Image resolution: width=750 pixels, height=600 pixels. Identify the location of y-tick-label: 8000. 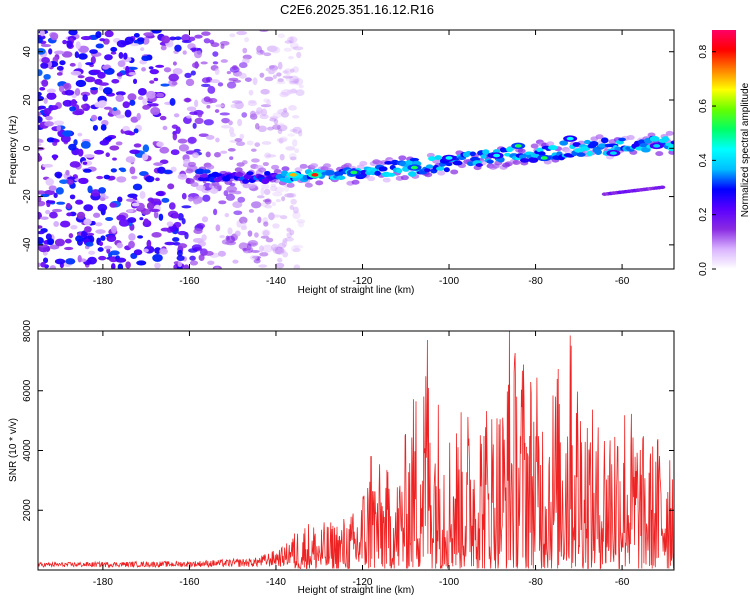
(27, 330).